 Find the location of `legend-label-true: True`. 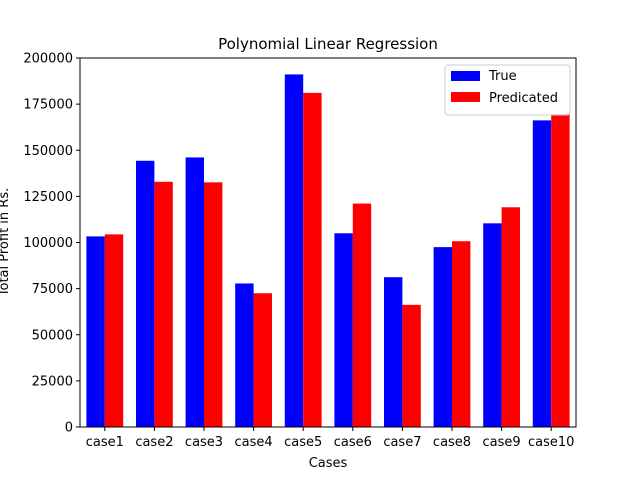

legend-label-true: True is located at coordinates (502, 76).